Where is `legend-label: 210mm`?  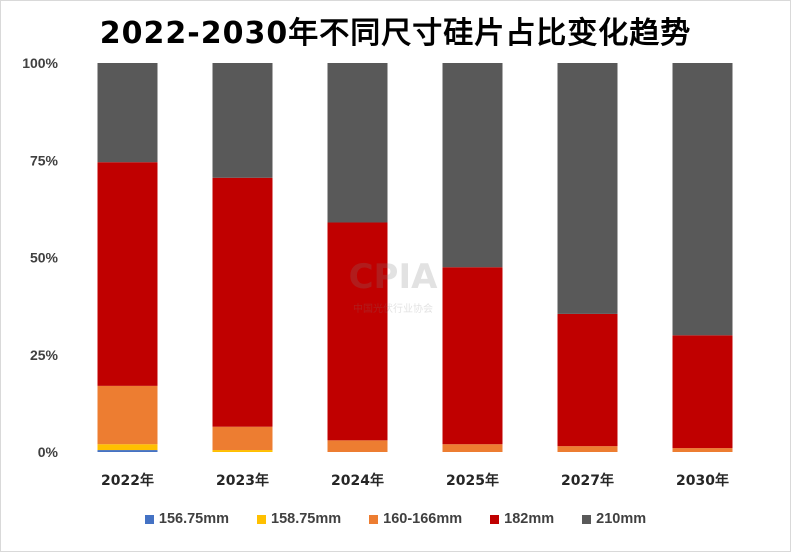 legend-label: 210mm is located at coordinates (621, 519).